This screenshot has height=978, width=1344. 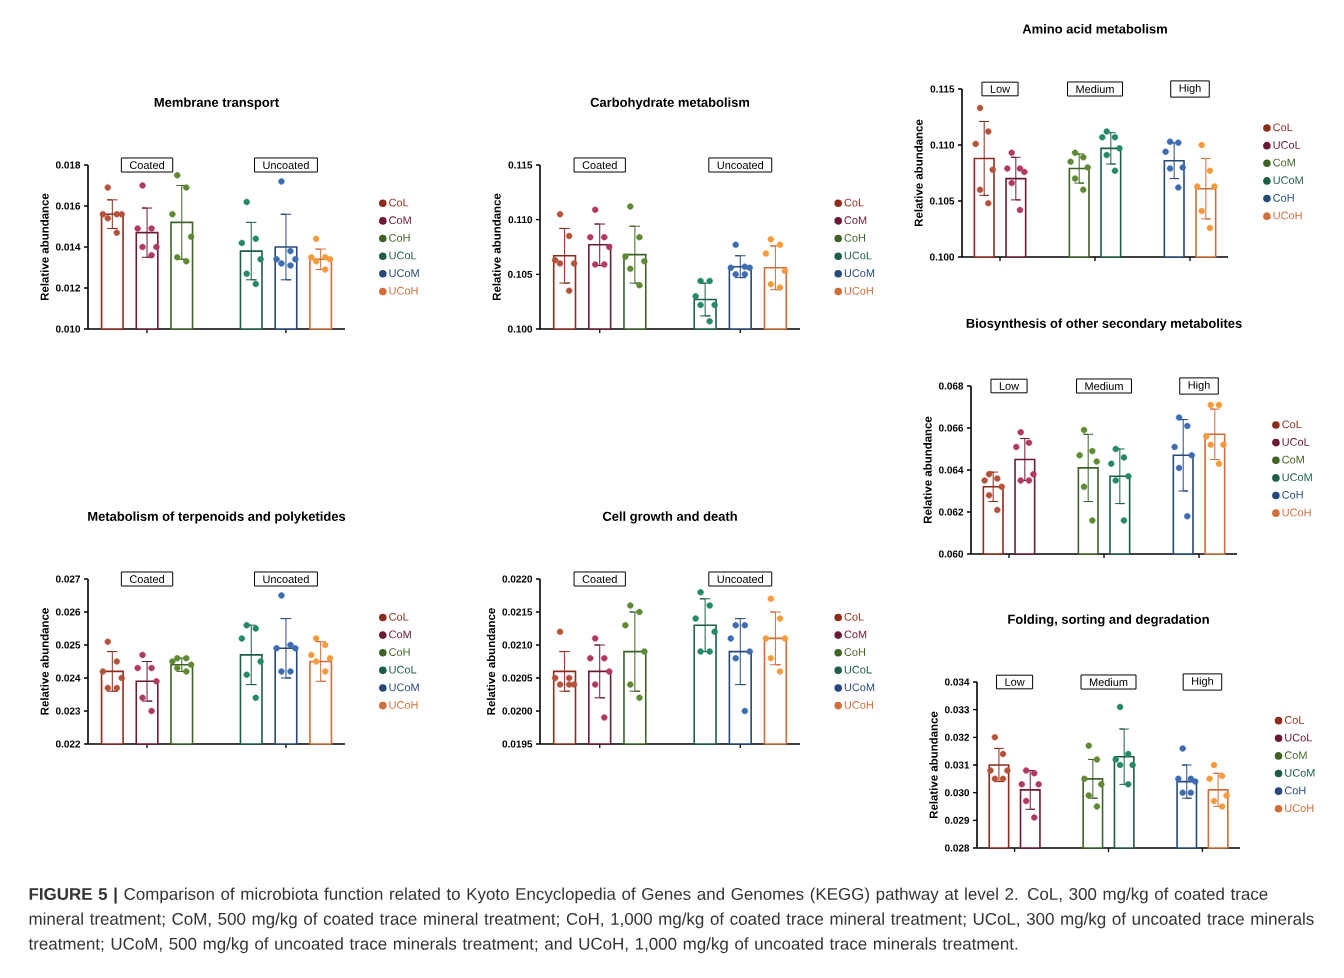 I want to click on y-tick-label: 0.027, so click(x=68, y=579).